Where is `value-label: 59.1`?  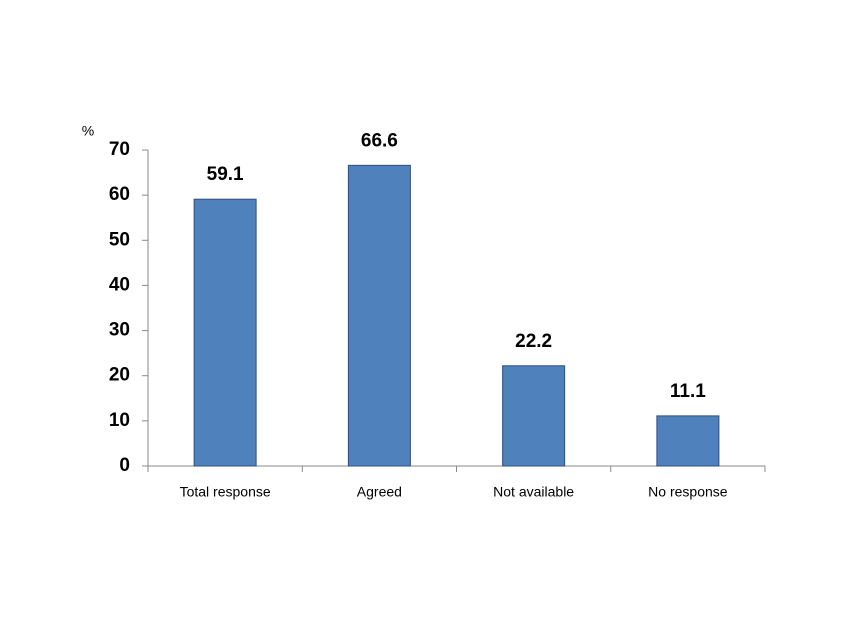 value-label: 59.1 is located at coordinates (225, 174).